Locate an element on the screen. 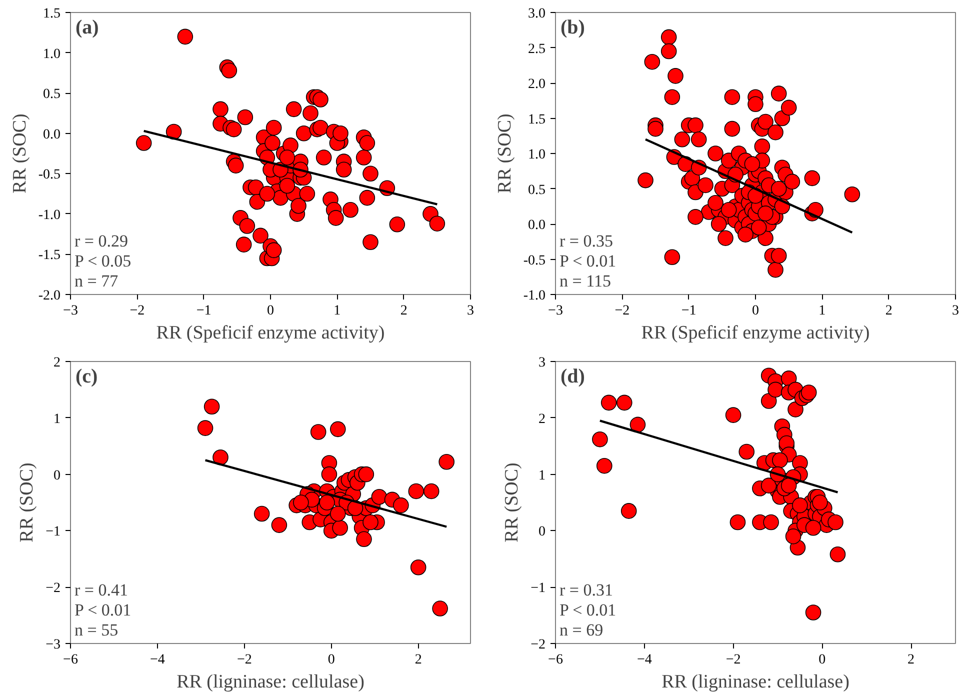 Image resolution: width=970 pixels, height=698 pixels. chart-title: (b) is located at coordinates (572, 27).